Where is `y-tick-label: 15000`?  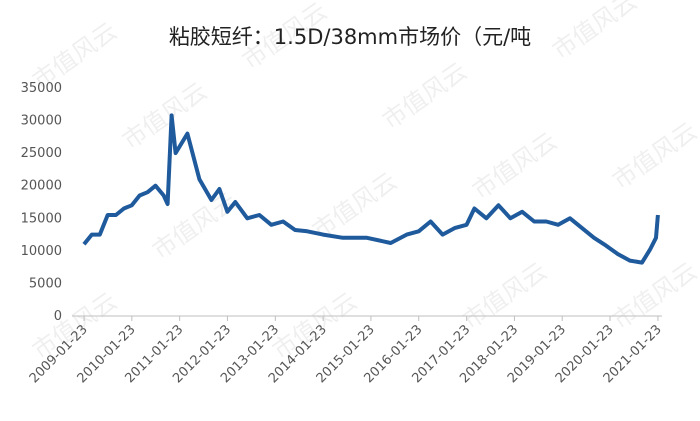 y-tick-label: 15000 is located at coordinates (41, 218).